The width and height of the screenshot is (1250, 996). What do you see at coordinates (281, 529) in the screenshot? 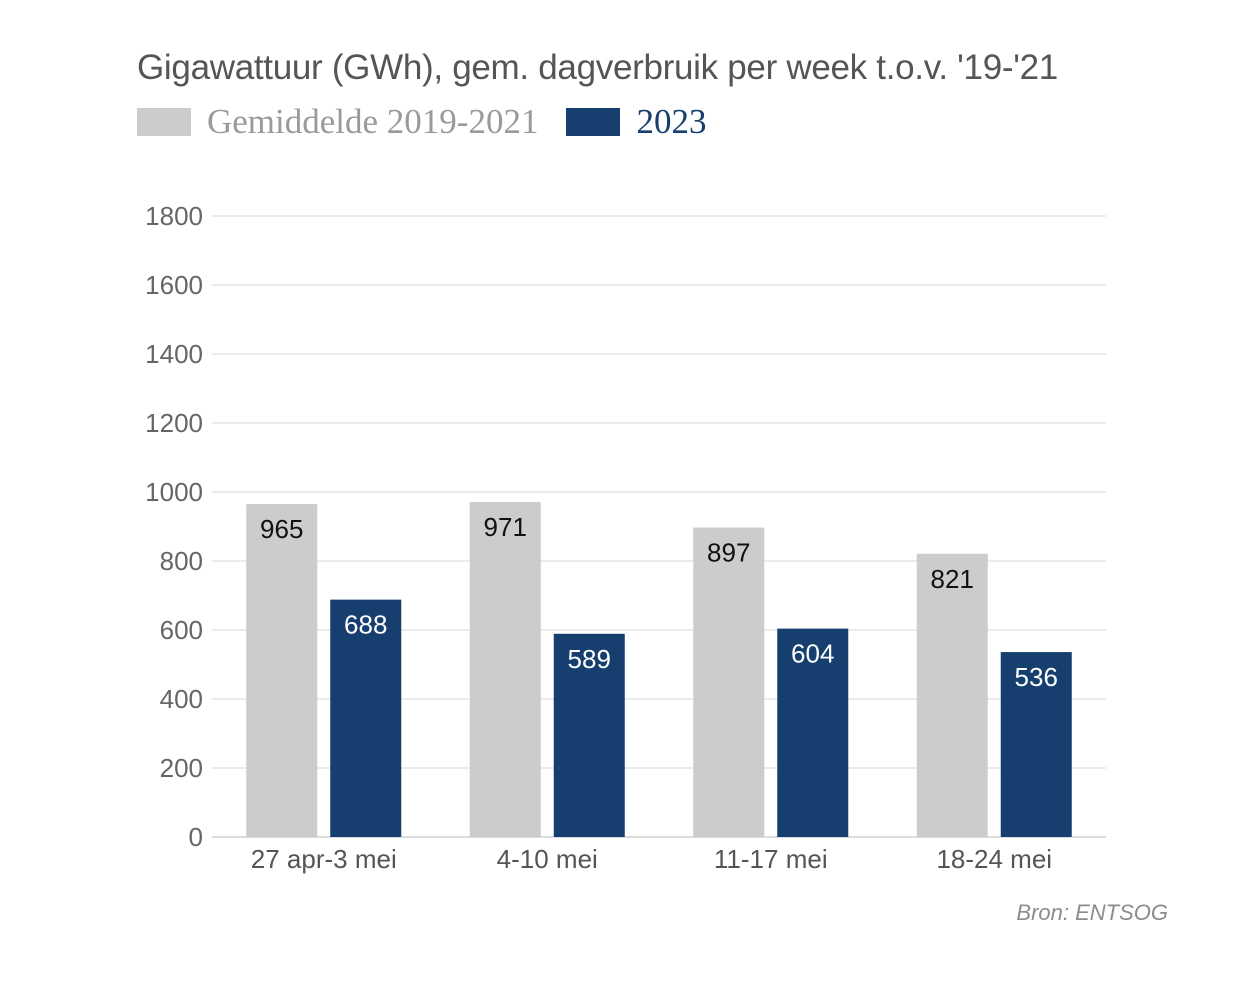
I see `data-label: 965` at bounding box center [281, 529].